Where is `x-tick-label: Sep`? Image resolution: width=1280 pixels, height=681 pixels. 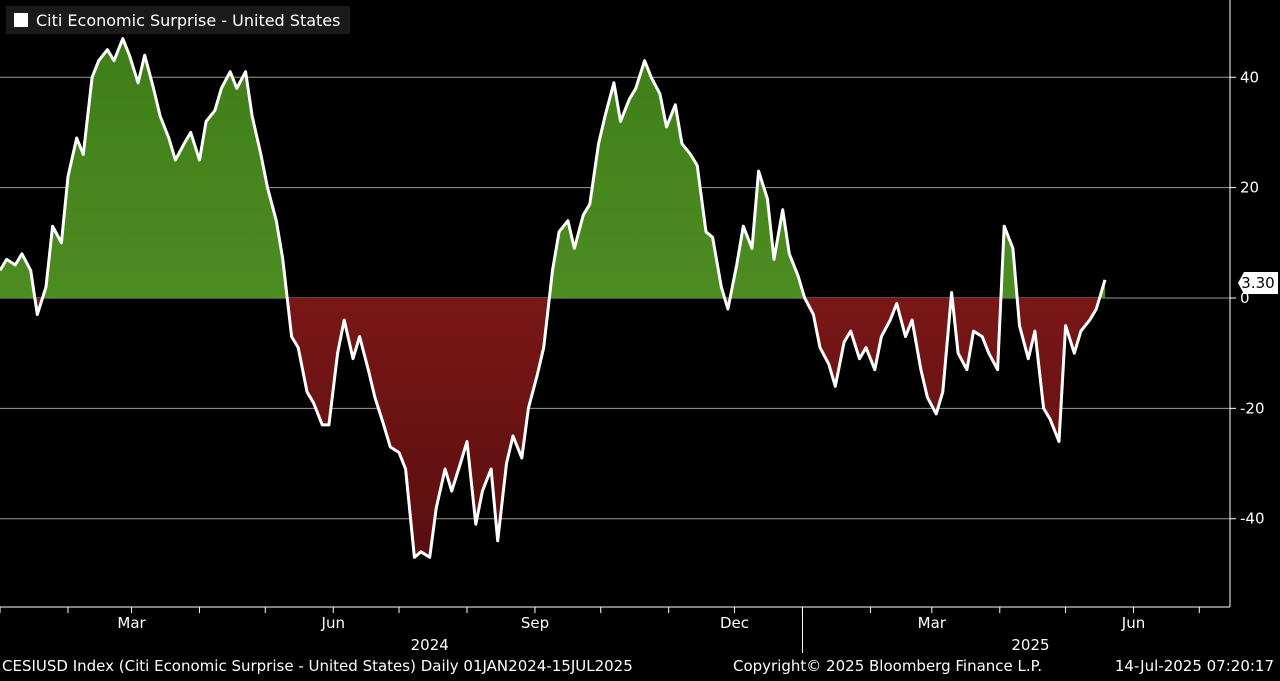
x-tick-label: Sep is located at coordinates (535, 623).